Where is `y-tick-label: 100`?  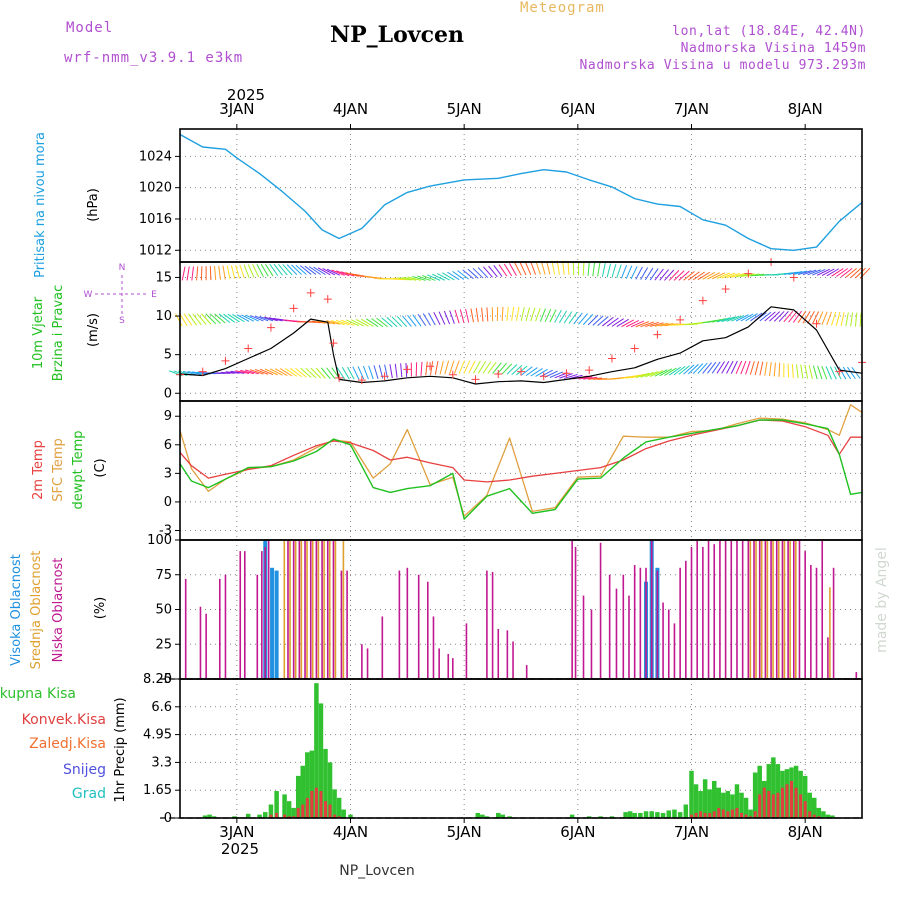 y-tick-label: 100 is located at coordinates (159, 540).